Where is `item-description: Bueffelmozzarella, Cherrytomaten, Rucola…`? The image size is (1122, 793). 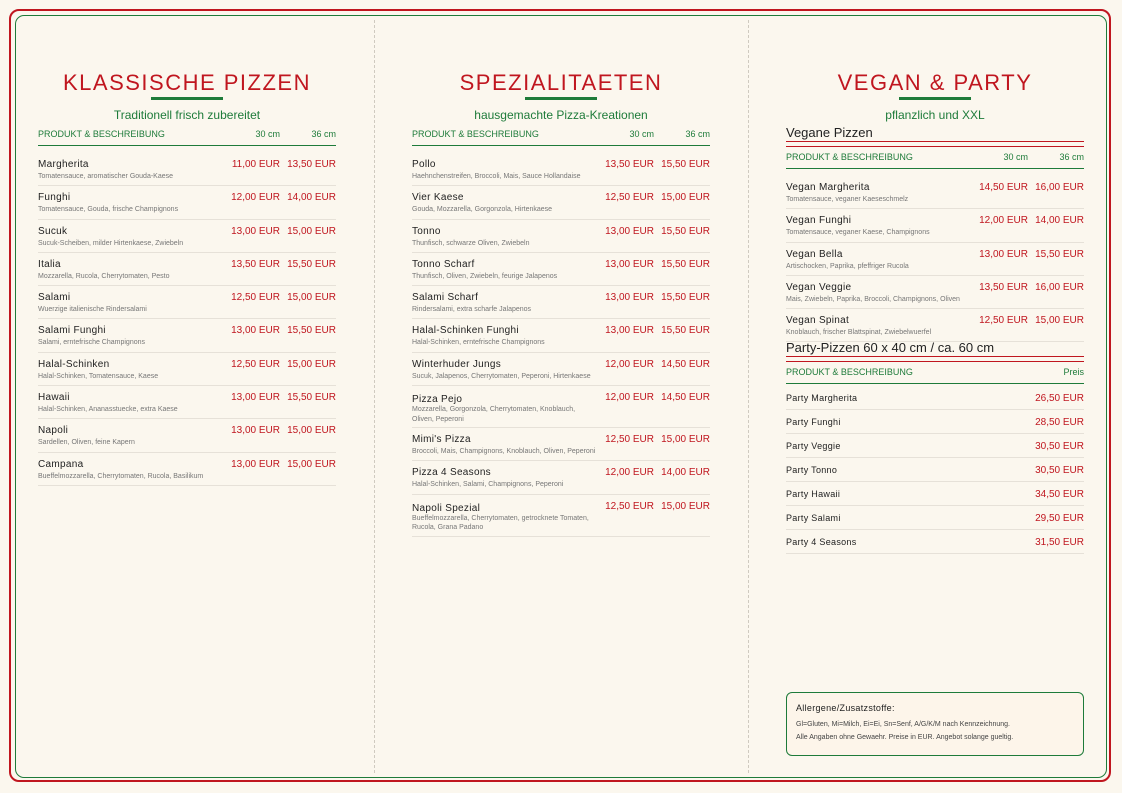
item-description: Bueffelmozzarella, Cherrytomaten, Rucola… is located at coordinates (121, 476).